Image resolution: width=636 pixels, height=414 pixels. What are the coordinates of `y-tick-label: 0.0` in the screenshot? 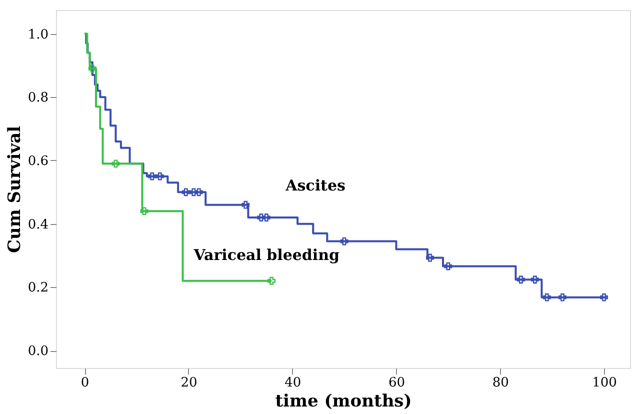 It's located at (38, 352).